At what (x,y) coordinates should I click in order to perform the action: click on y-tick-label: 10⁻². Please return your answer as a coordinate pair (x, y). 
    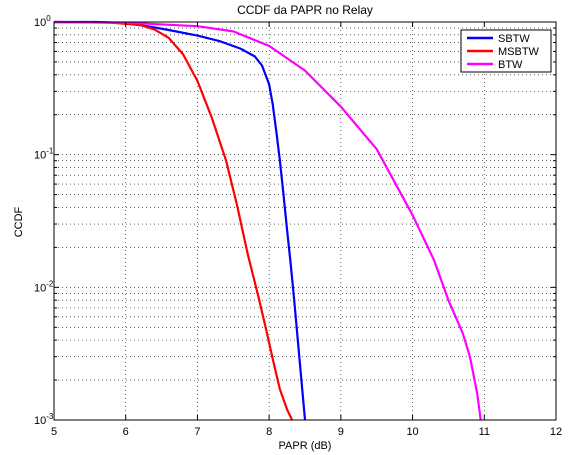
    Looking at the image, I should click on (44, 286).